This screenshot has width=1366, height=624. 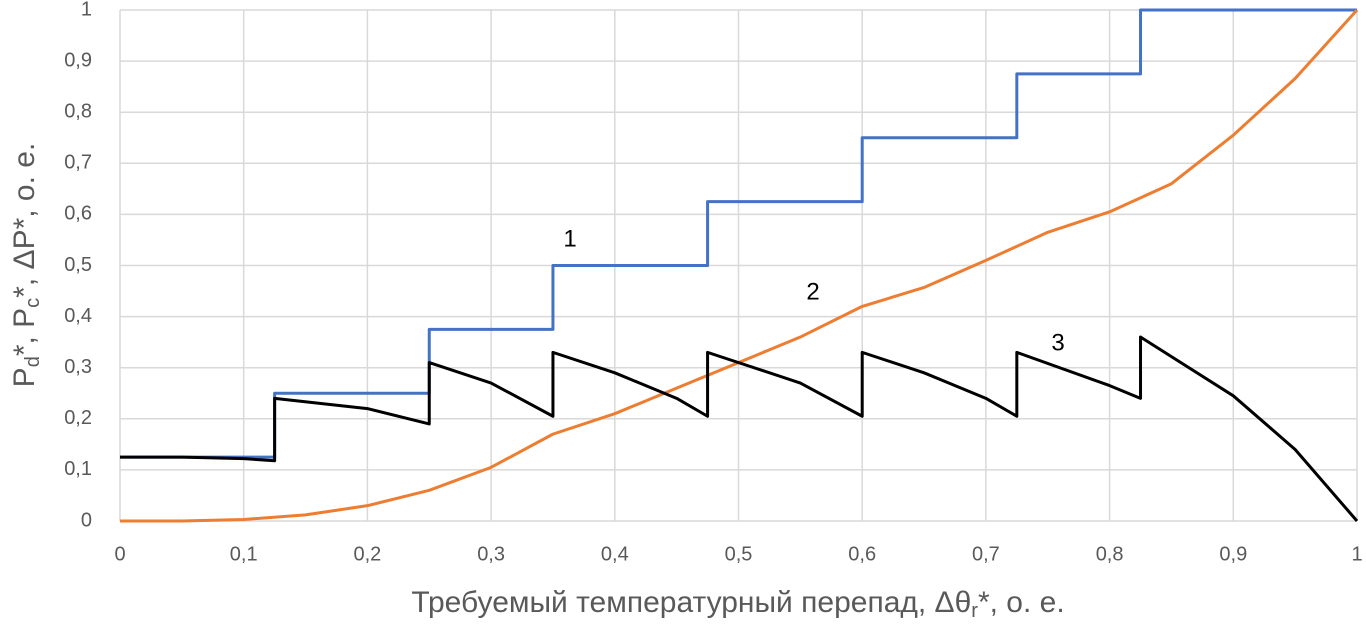 I want to click on x-tick-label: 0,8, so click(x=1110, y=554).